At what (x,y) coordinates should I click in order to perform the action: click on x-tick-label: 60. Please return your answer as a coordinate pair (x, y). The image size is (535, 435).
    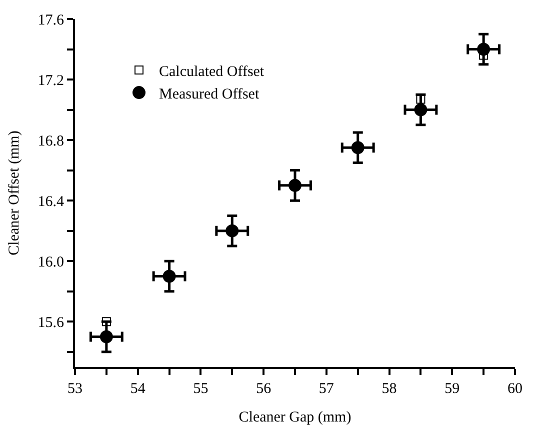
    Looking at the image, I should click on (515, 389).